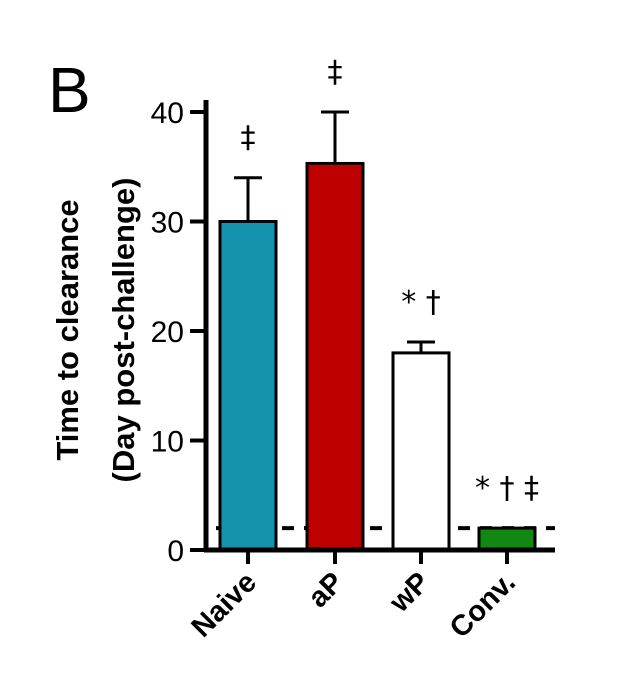 The image size is (639, 678). Describe the element at coordinates (507, 488) in the screenshot. I see `significance-marker: * † ‡` at that location.